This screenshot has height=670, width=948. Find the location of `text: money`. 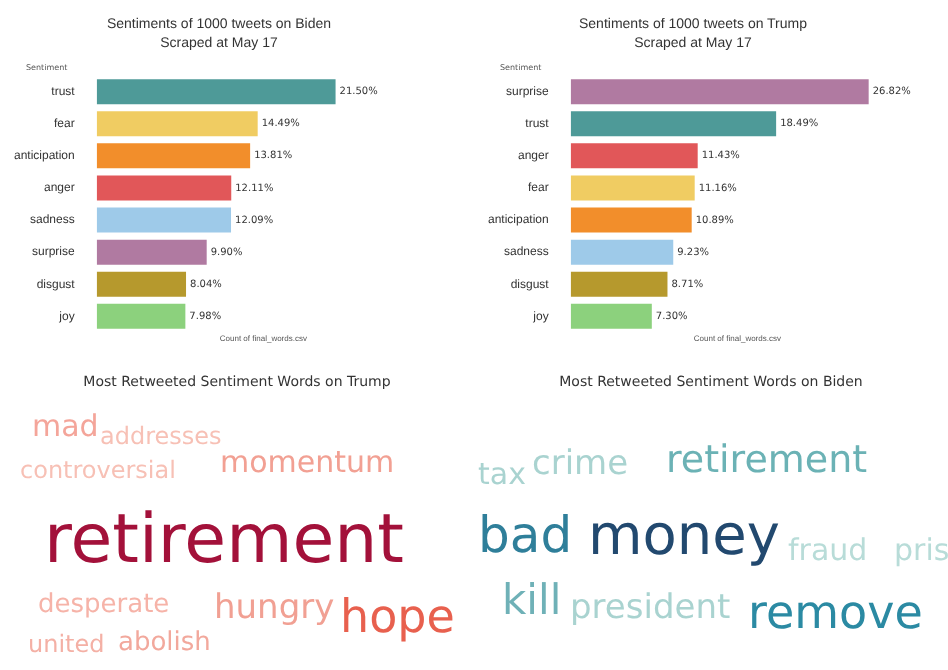

text: money is located at coordinates (684, 535).